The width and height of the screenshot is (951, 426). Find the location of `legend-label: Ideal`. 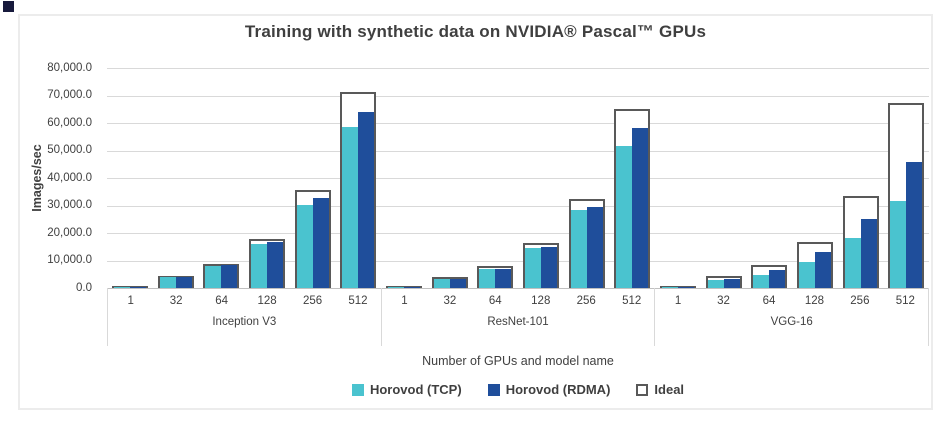

legend-label: Ideal is located at coordinates (669, 389).